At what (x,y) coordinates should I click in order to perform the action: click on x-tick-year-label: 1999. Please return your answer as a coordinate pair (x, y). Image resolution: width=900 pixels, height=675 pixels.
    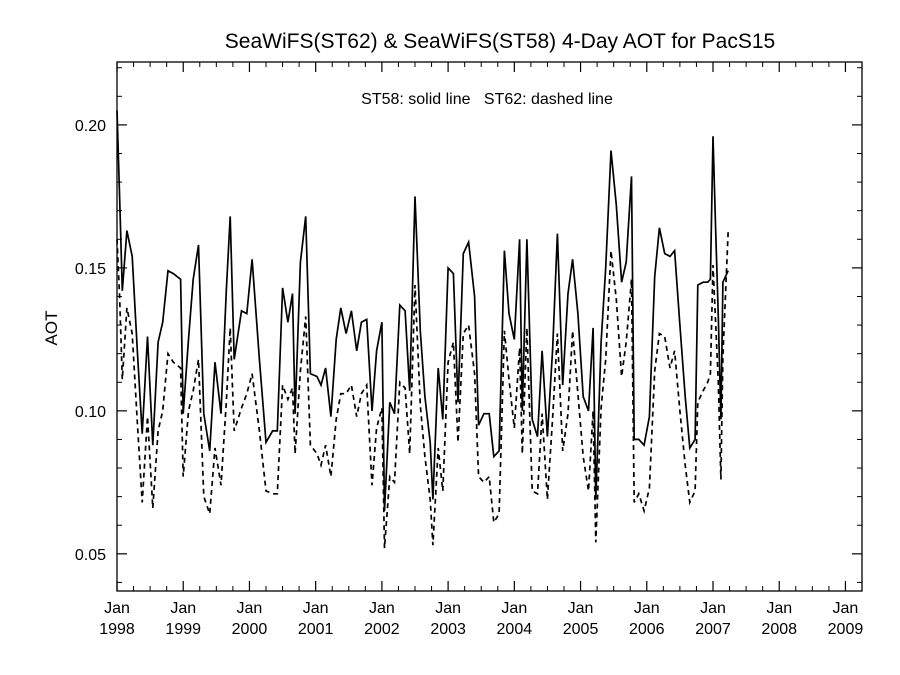
    Looking at the image, I should click on (183, 629).